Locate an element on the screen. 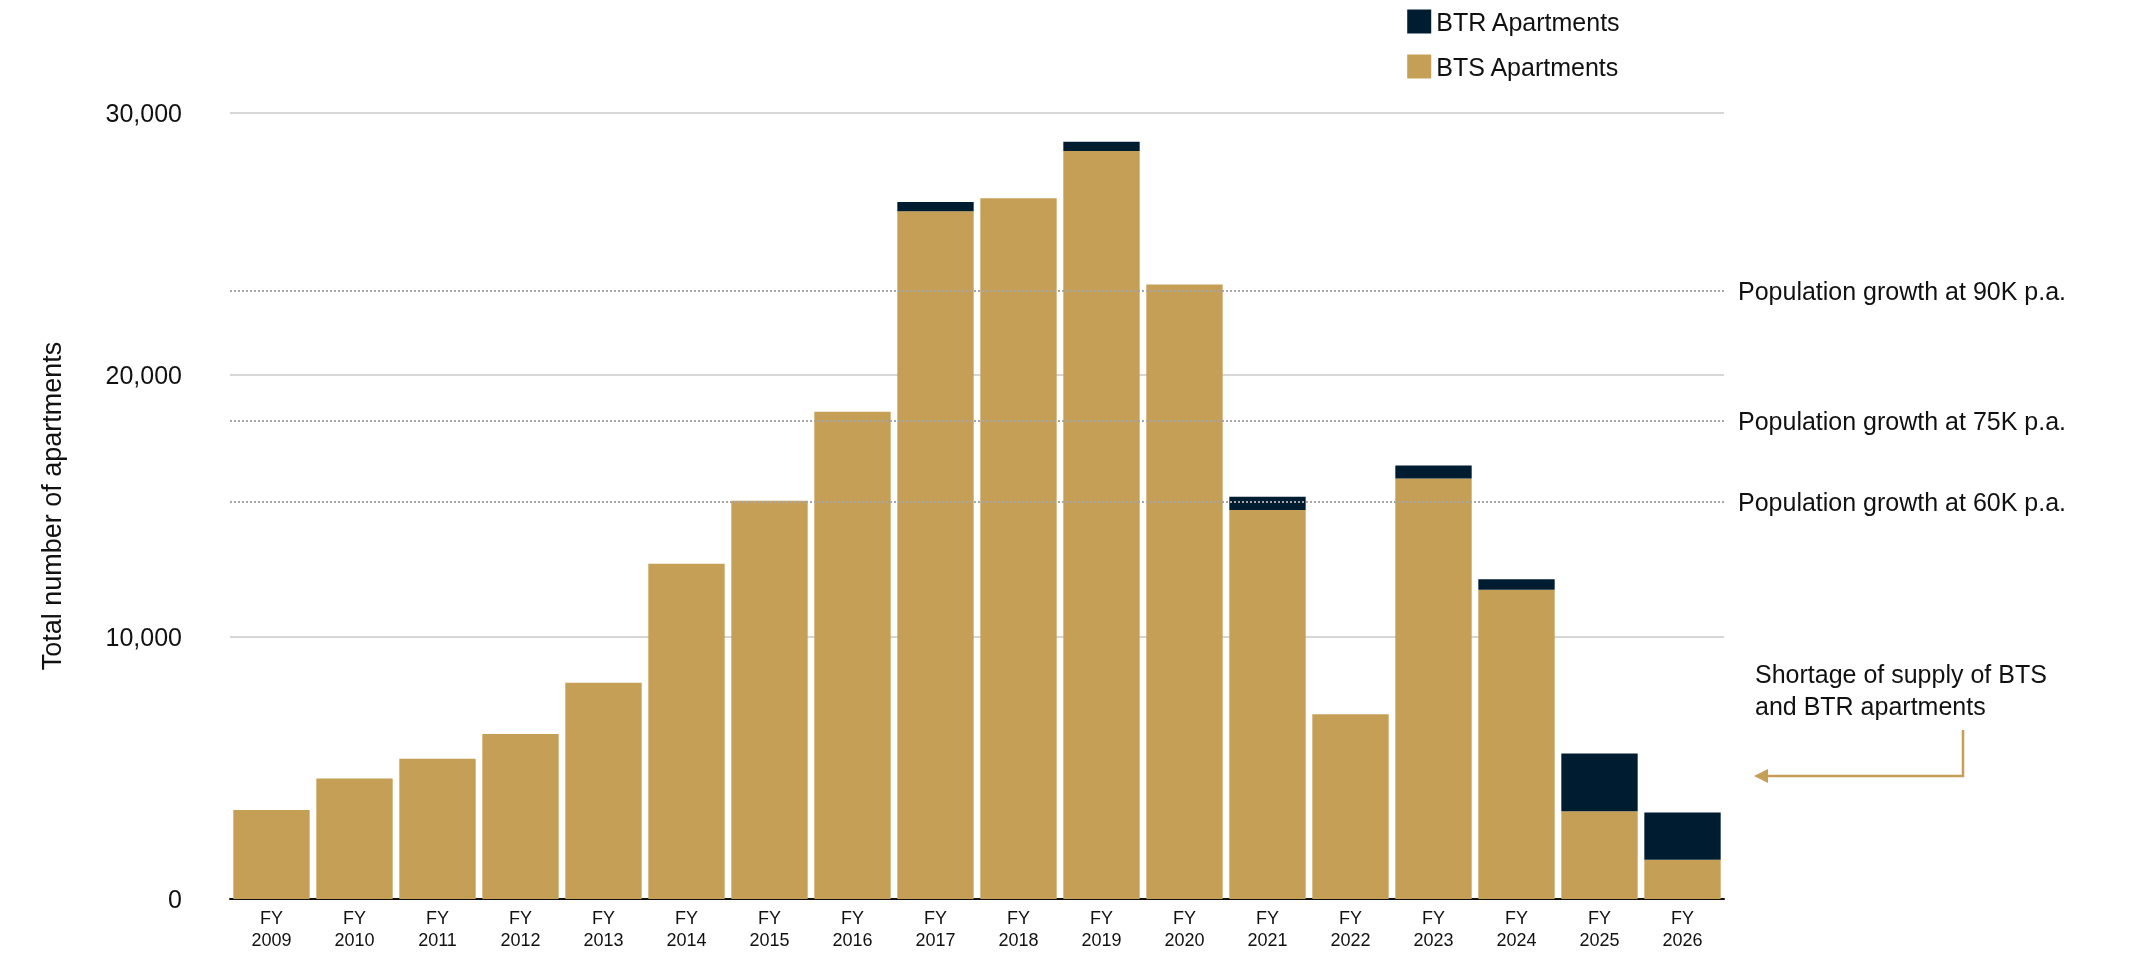  y-tick-label: 0 is located at coordinates (175, 899).